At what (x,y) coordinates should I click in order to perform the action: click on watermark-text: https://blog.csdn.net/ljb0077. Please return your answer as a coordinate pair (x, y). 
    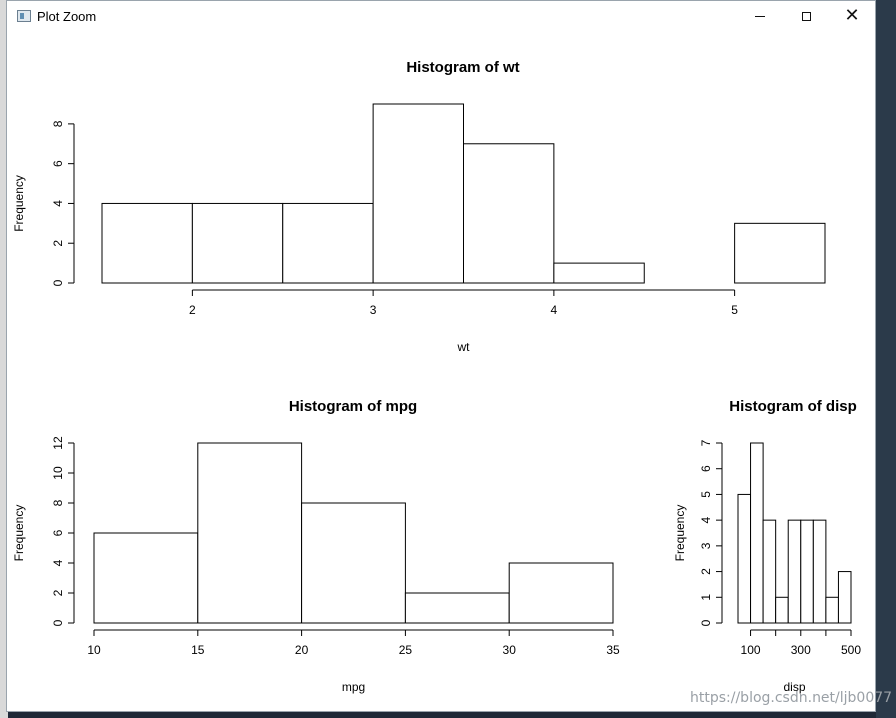
    Looking at the image, I should click on (791, 698).